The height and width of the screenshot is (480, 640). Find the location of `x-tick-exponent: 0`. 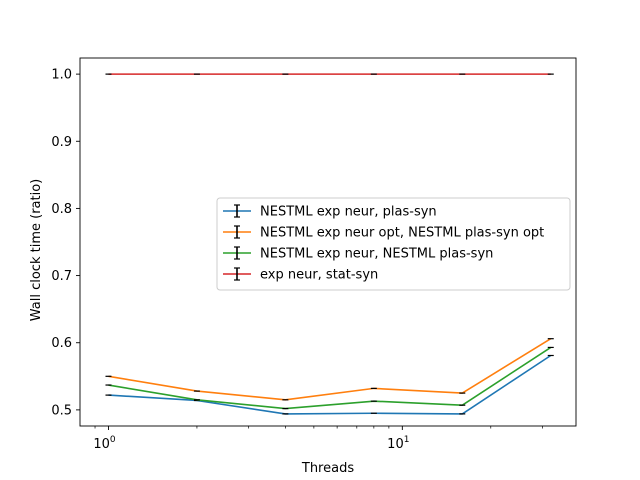

x-tick-exponent: 0 is located at coordinates (113, 440).